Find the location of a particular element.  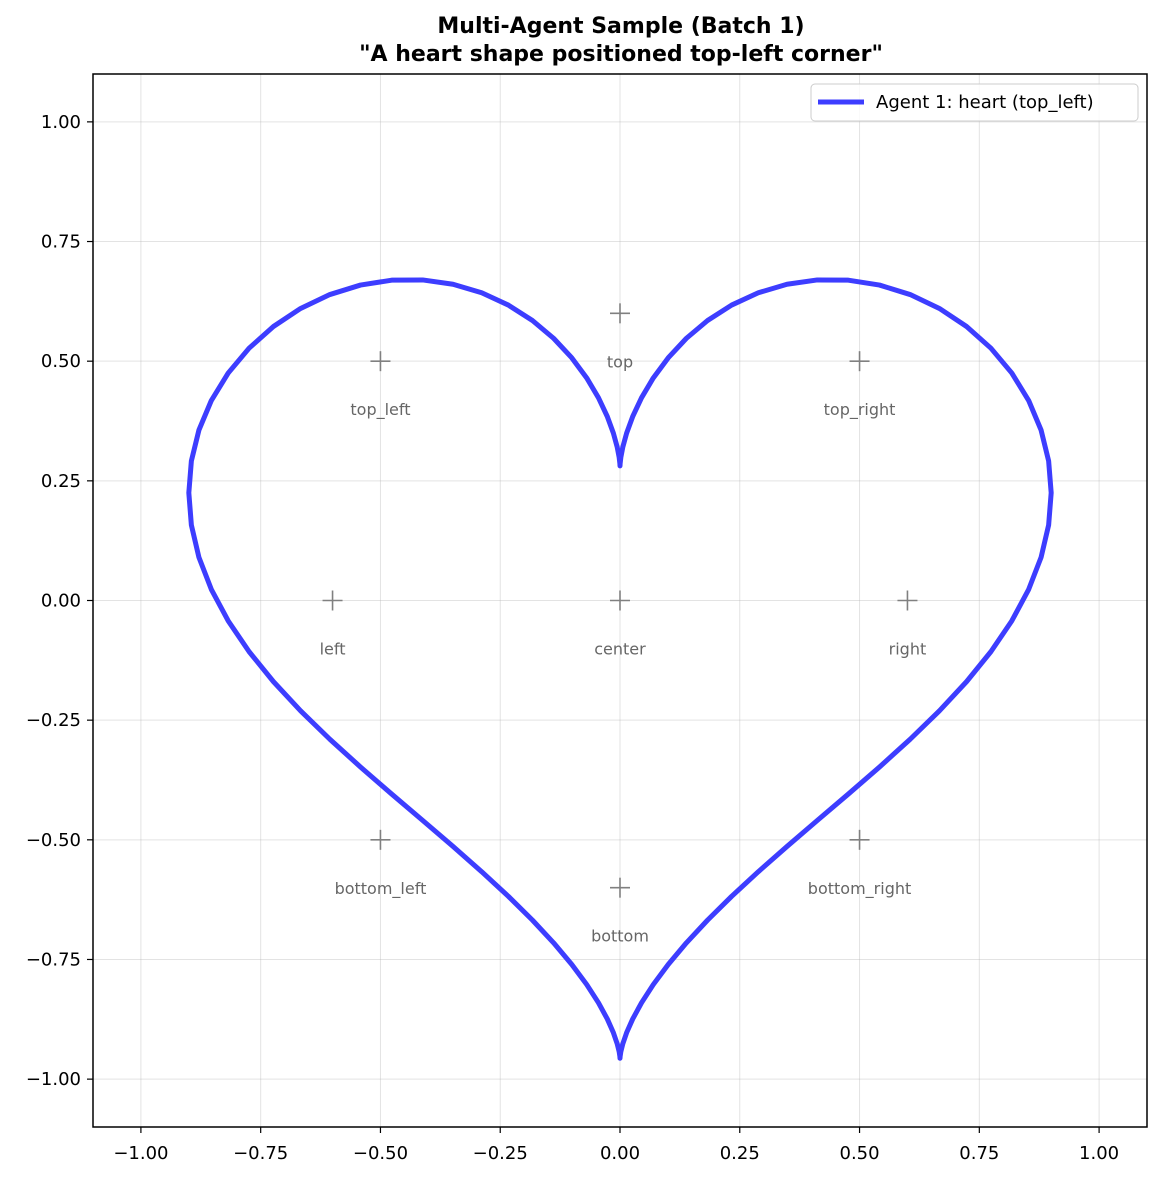

y-tick-label: −0.25 is located at coordinates (53, 720).